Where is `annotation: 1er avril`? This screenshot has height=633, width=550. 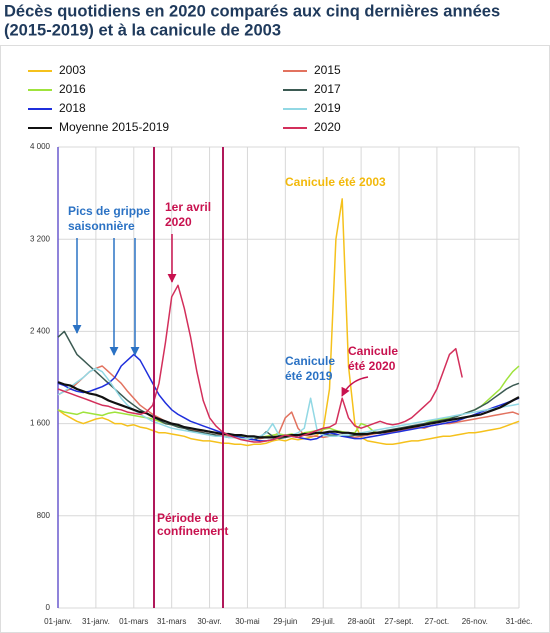 annotation: 1er avril is located at coordinates (188, 207).